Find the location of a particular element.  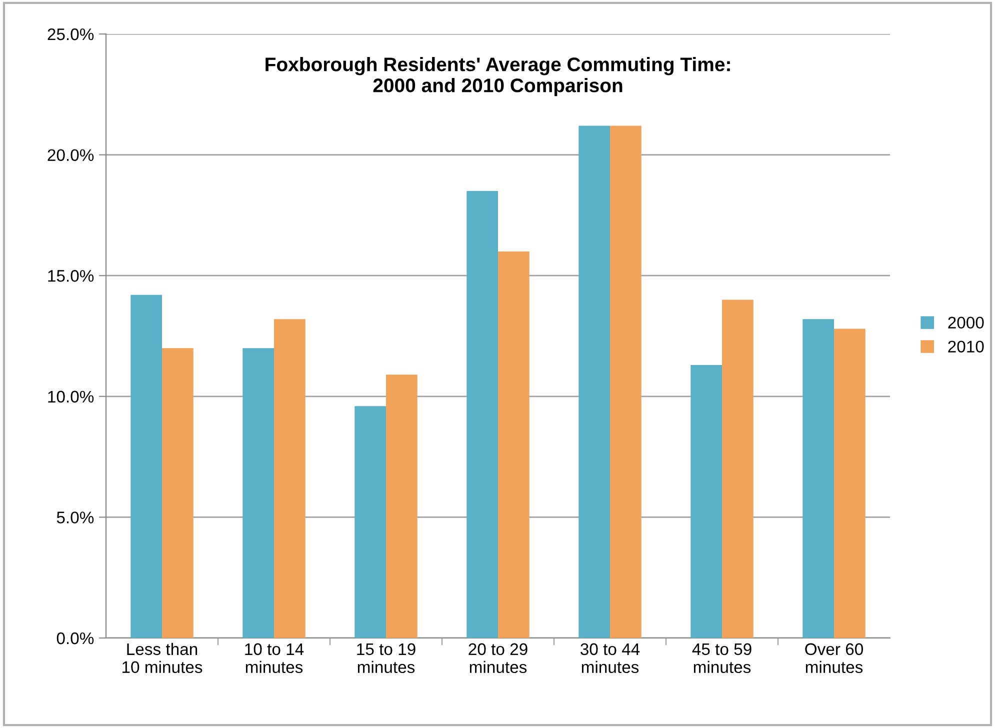

x-tick-label: 15 to 19 minutes is located at coordinates (386, 658).